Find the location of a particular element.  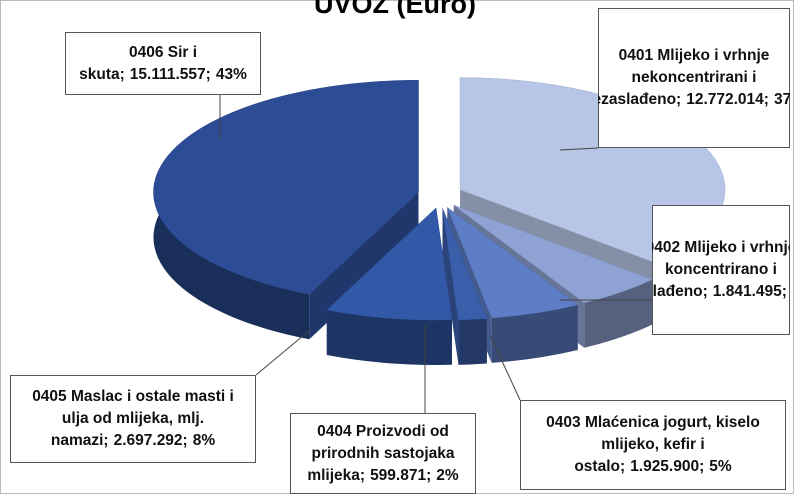

percent-label: 8% is located at coordinates (204, 440).